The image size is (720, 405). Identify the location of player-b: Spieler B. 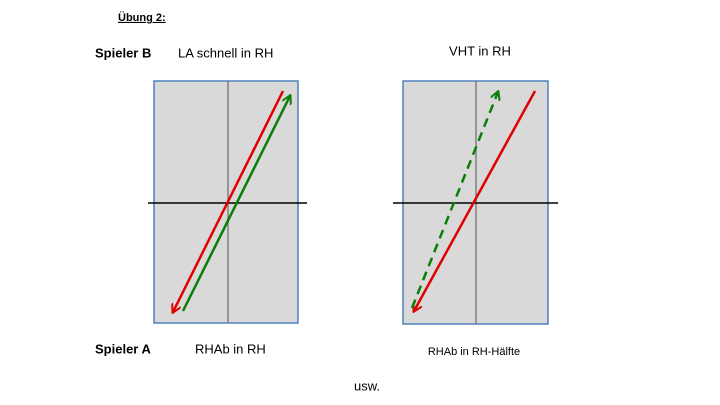
(123, 52).